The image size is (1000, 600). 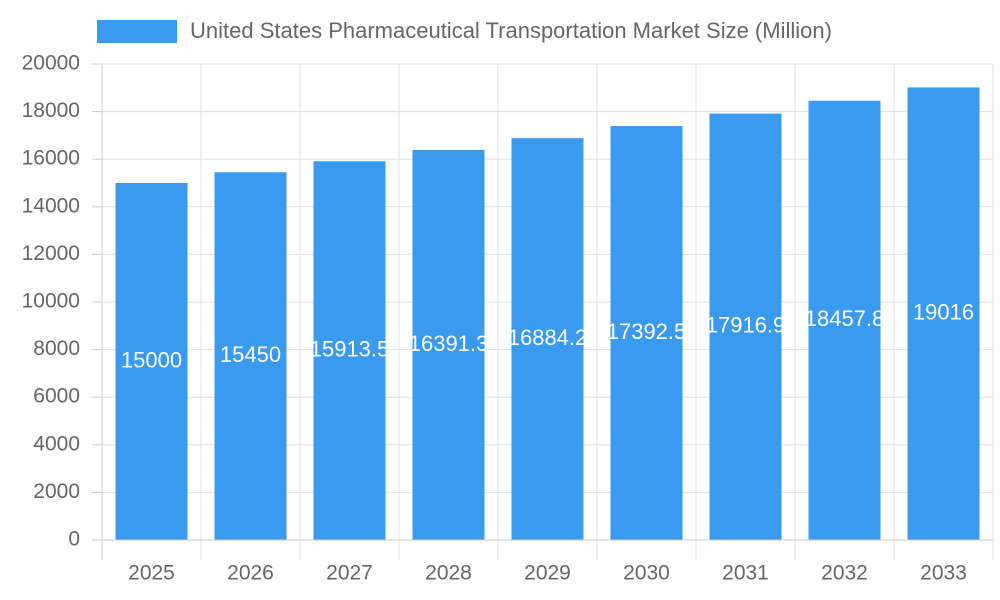 What do you see at coordinates (943, 573) in the screenshot?
I see `x-tick-label: 2033` at bounding box center [943, 573].